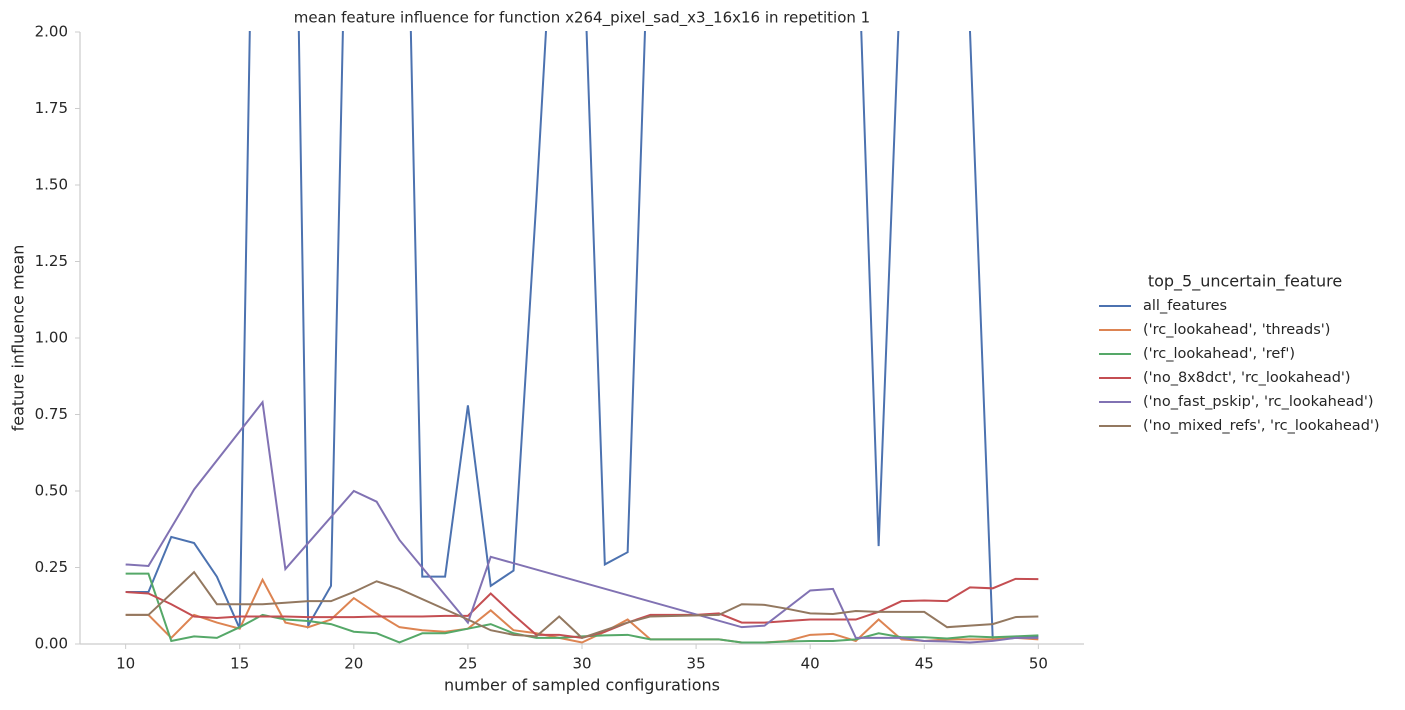 Image resolution: width=1405 pixels, height=710 pixels. What do you see at coordinates (239, 664) in the screenshot?
I see `x-tick-label: 15` at bounding box center [239, 664].